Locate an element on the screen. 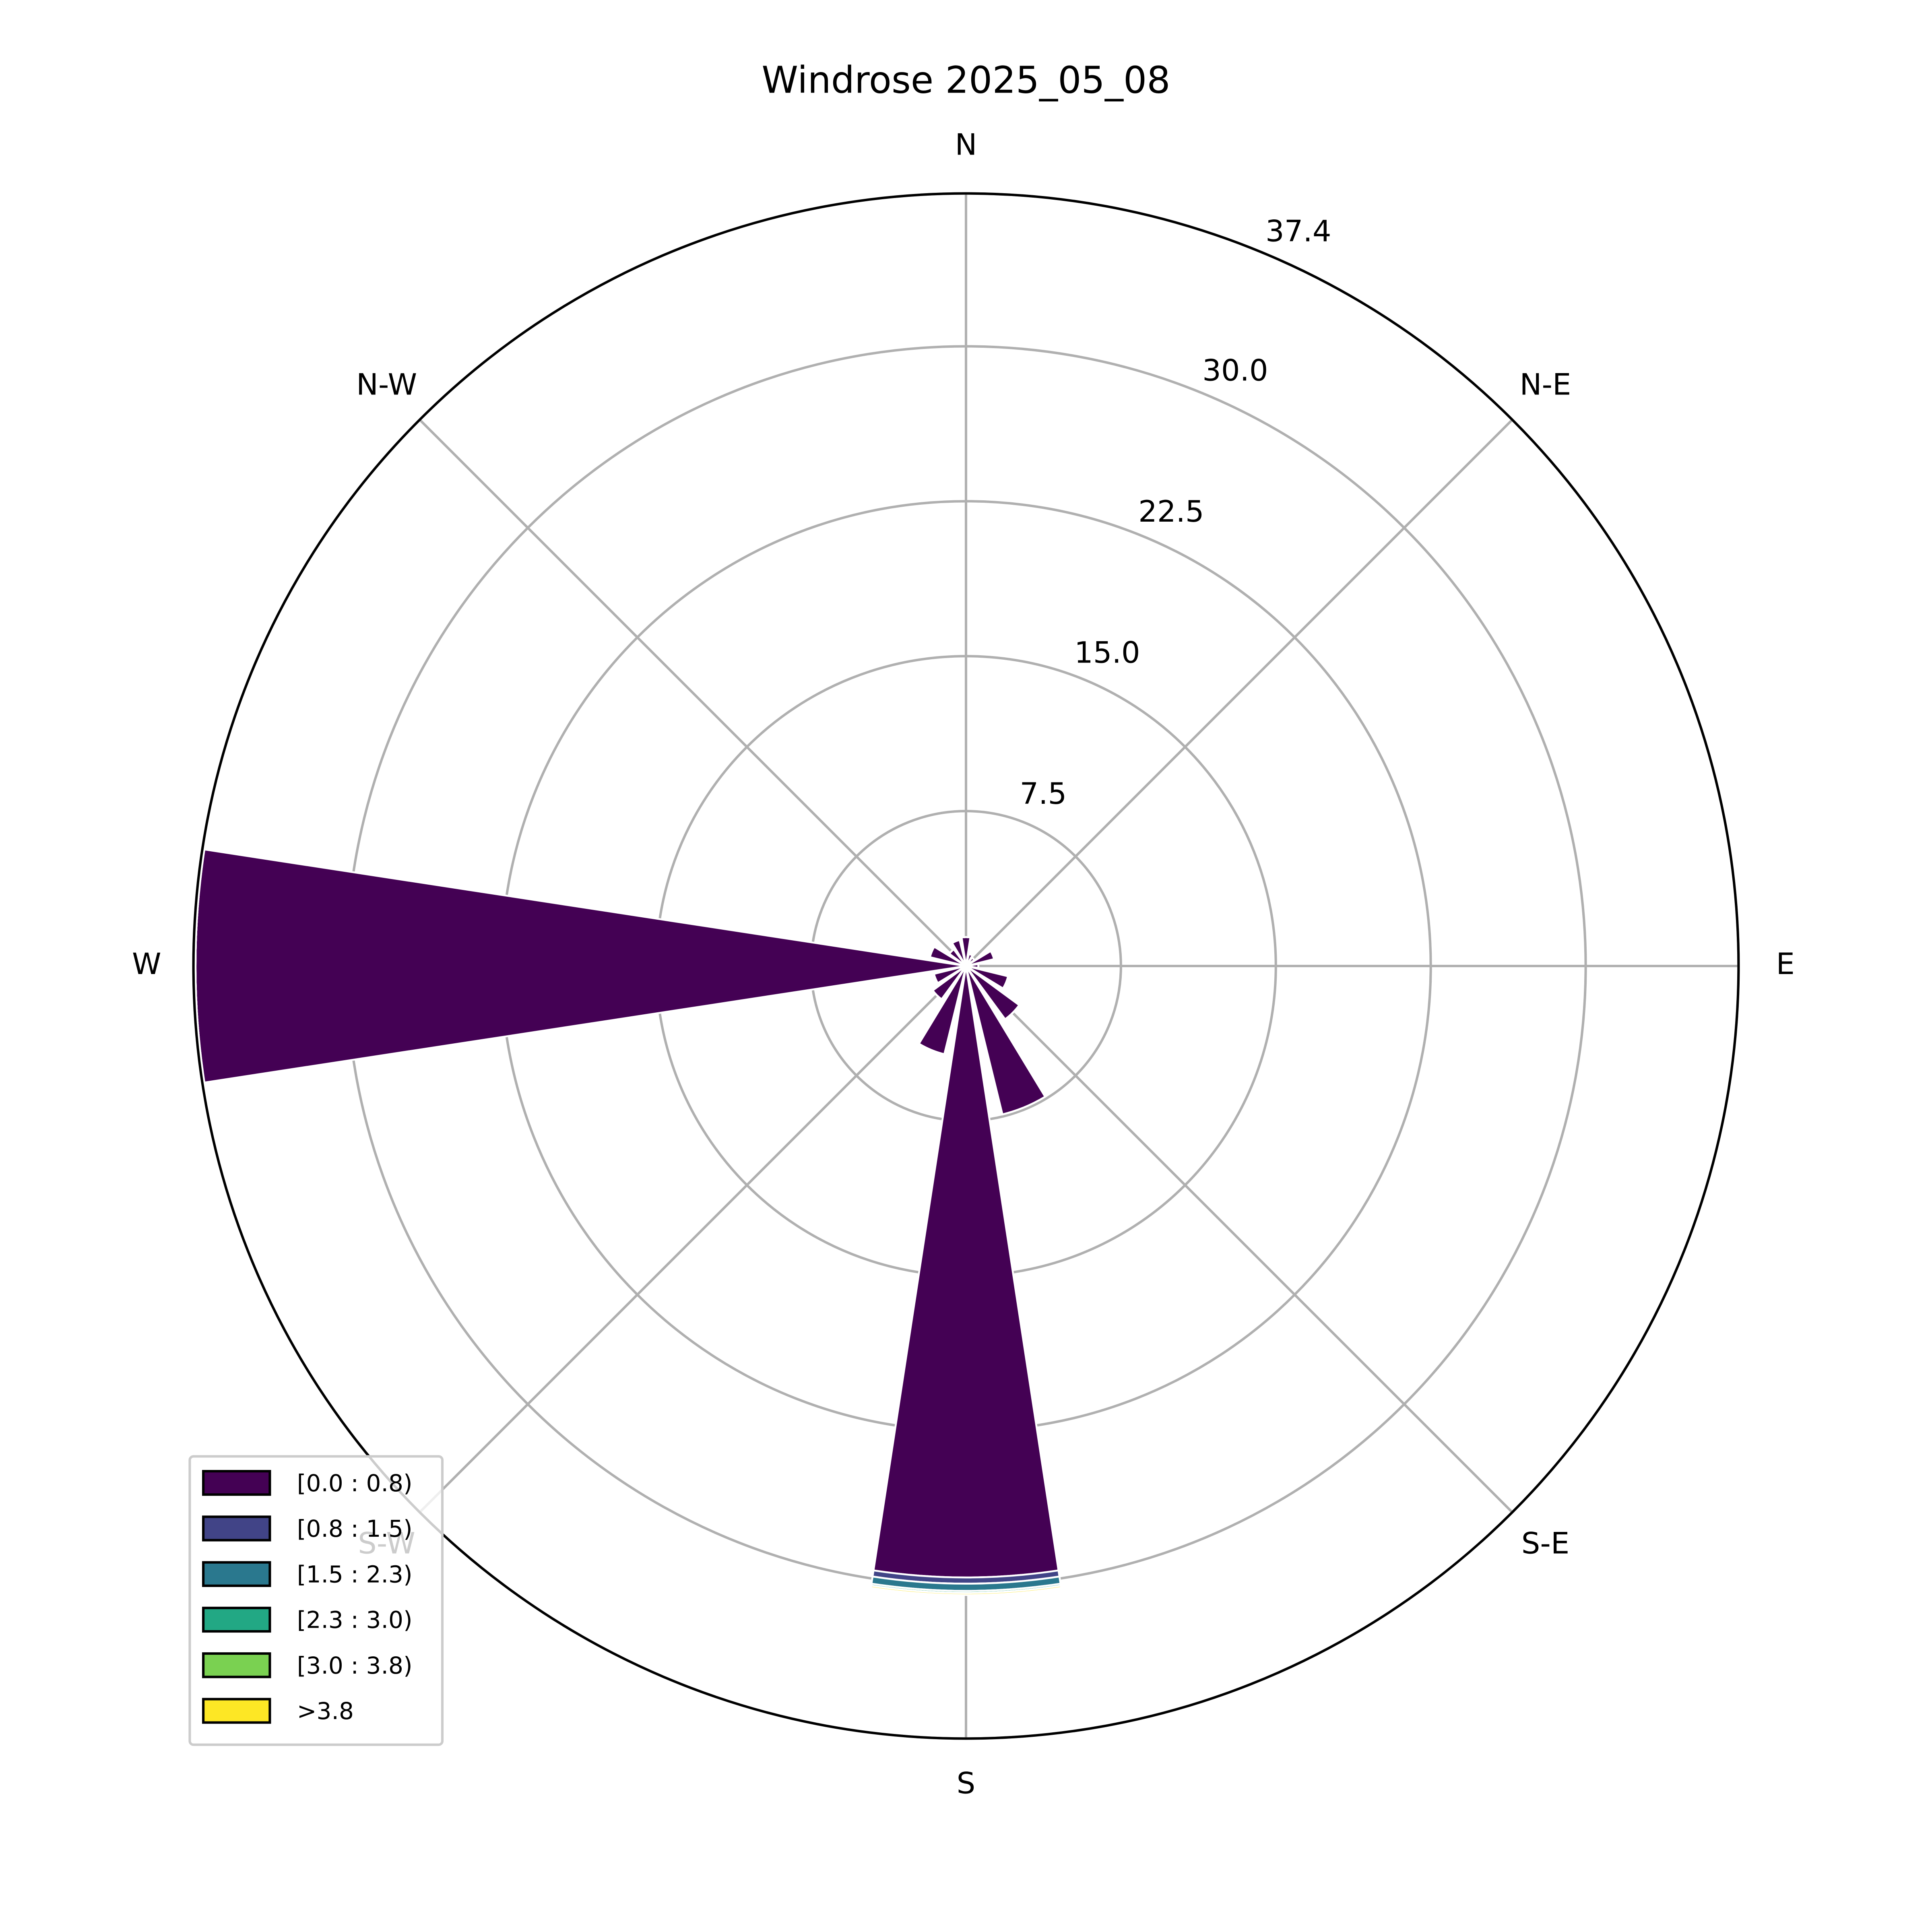  direction-label: E is located at coordinates (1785, 964).